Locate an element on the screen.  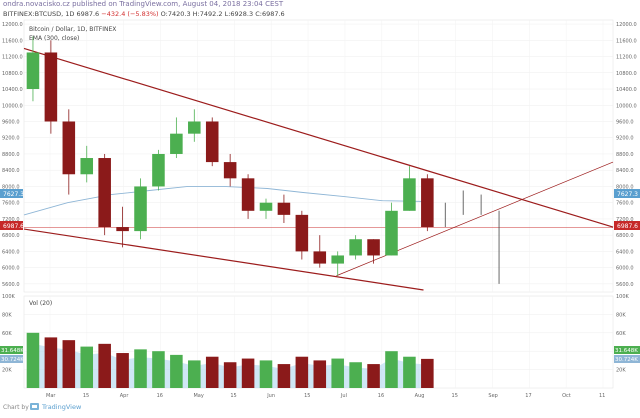
price-tick-label: 10400.0 is located at coordinates (12, 90).